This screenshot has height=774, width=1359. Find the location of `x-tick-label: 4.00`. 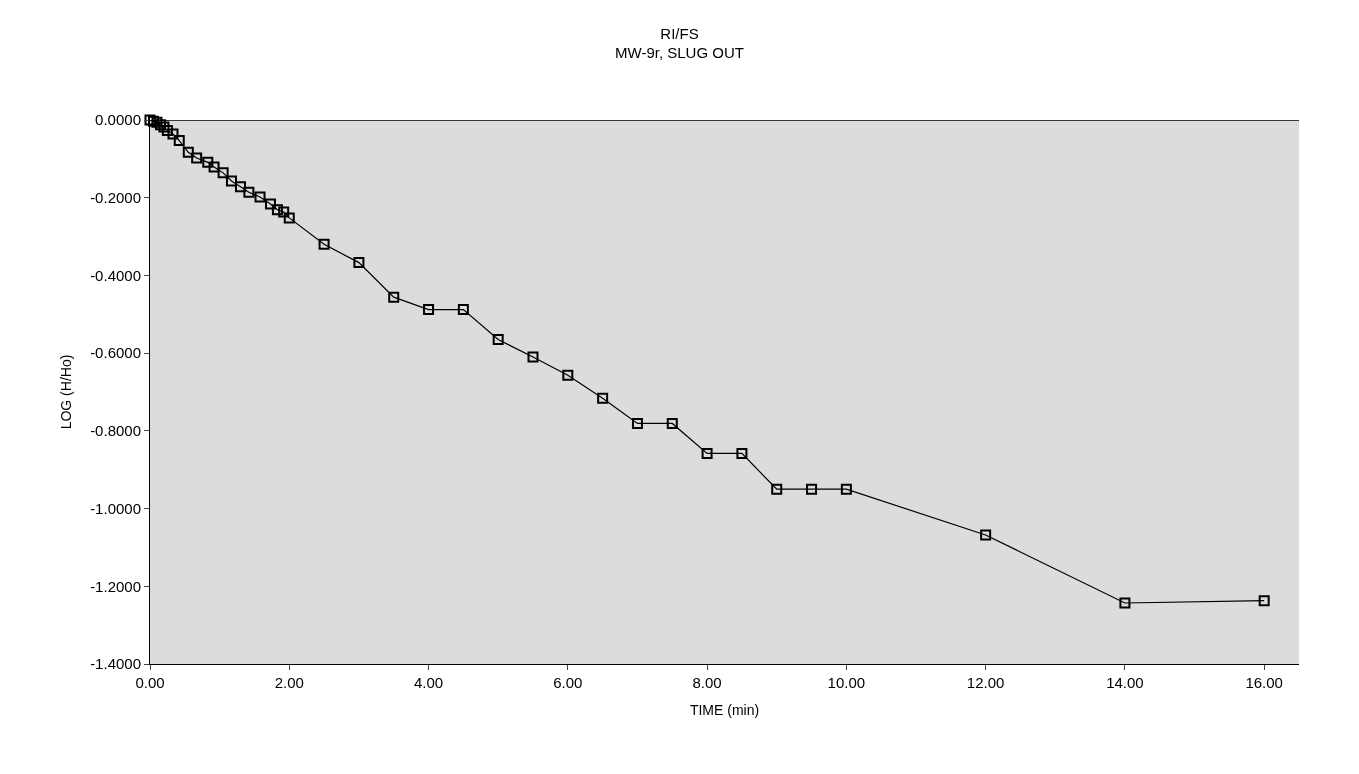

x-tick-label: 4.00 is located at coordinates (428, 682).